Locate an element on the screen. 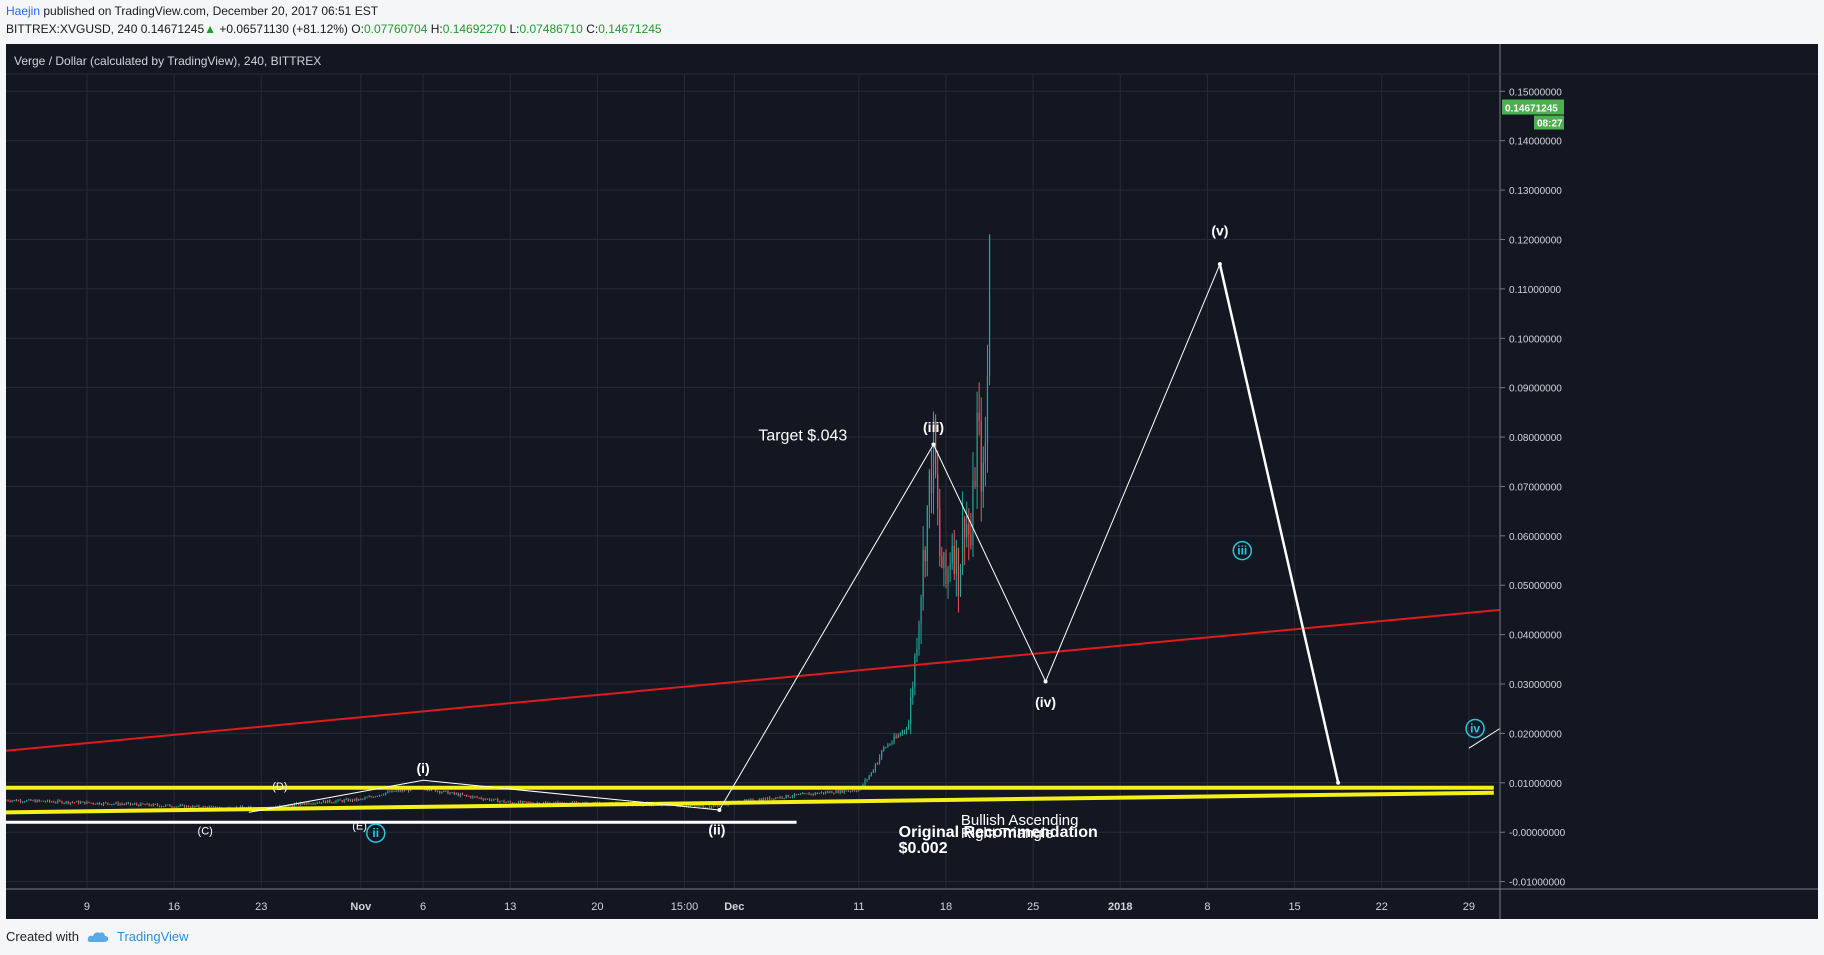  tradingview-brand-link: TradingView is located at coordinates (152, 936).